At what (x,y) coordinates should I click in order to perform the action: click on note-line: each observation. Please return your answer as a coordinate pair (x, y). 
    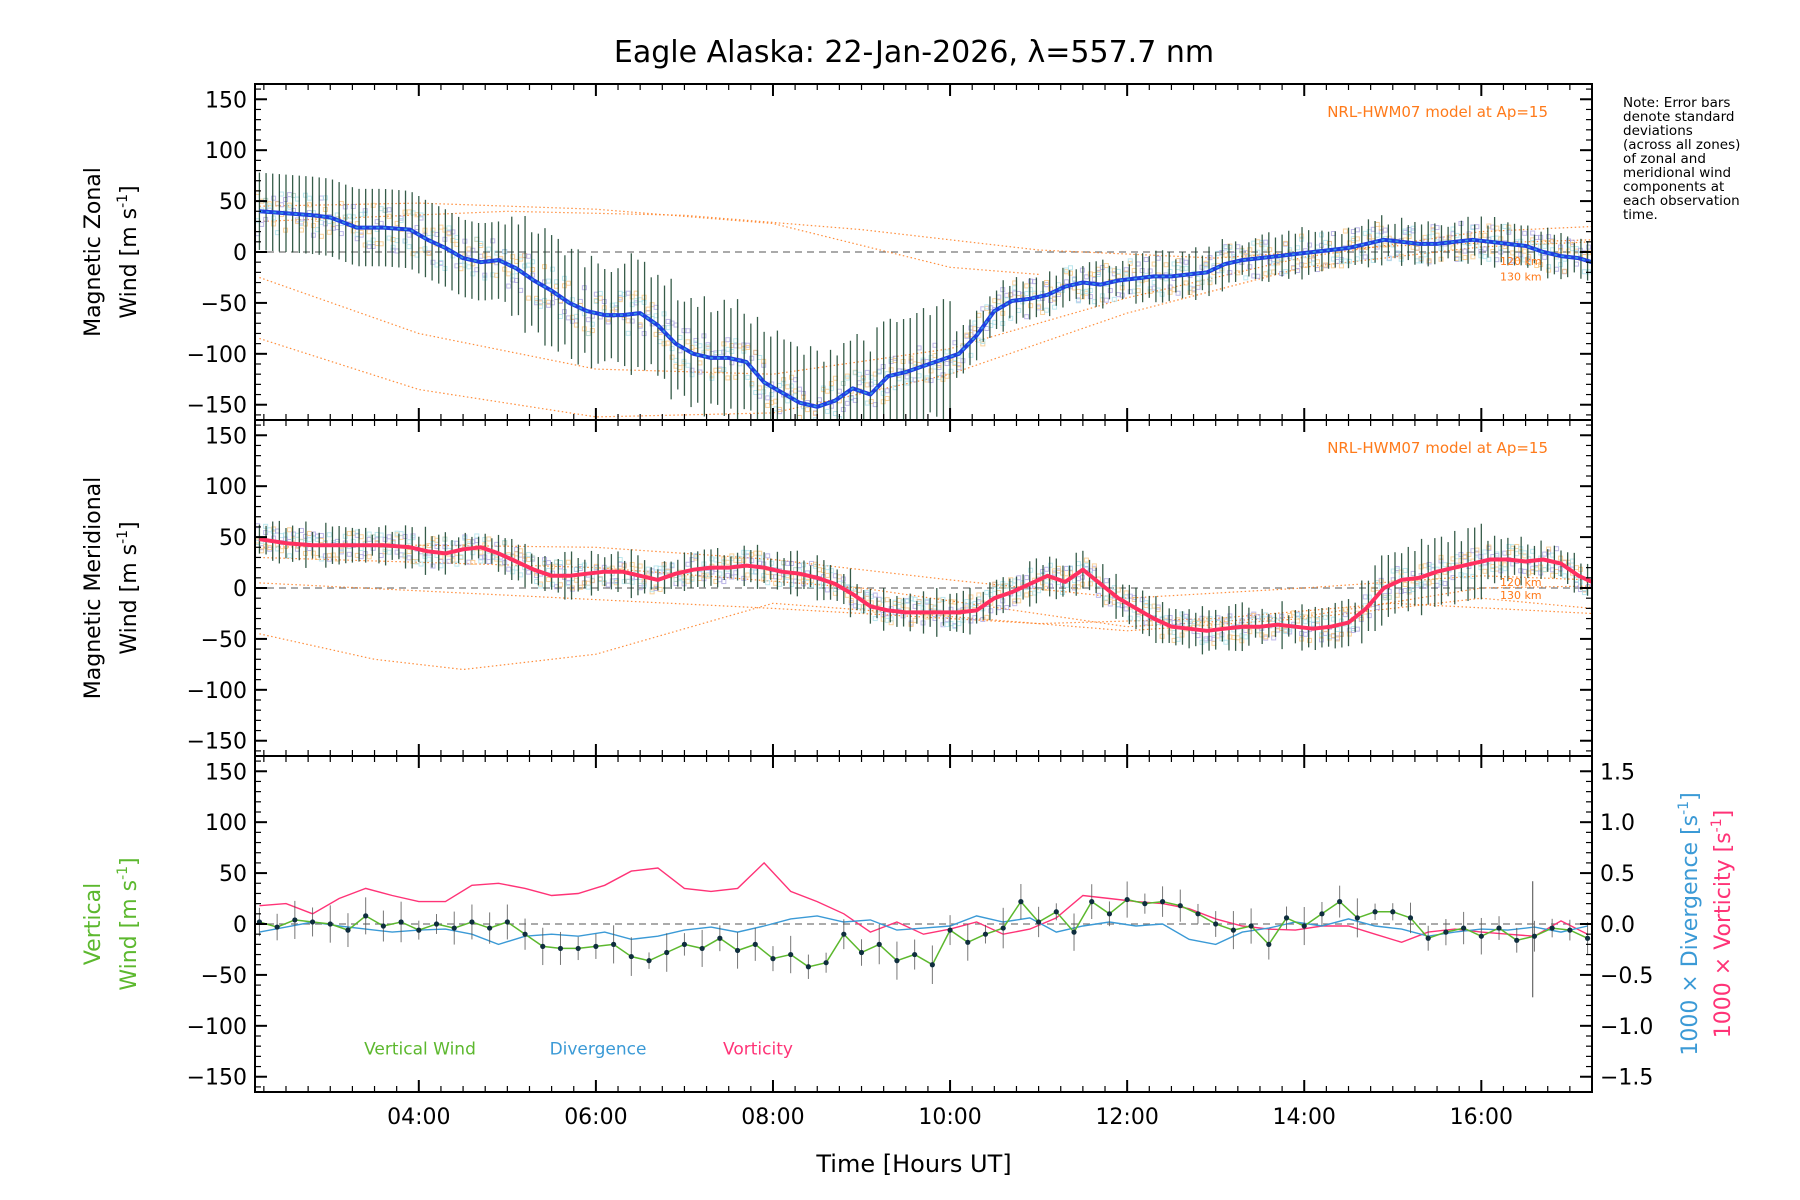
    Looking at the image, I should click on (1681, 201).